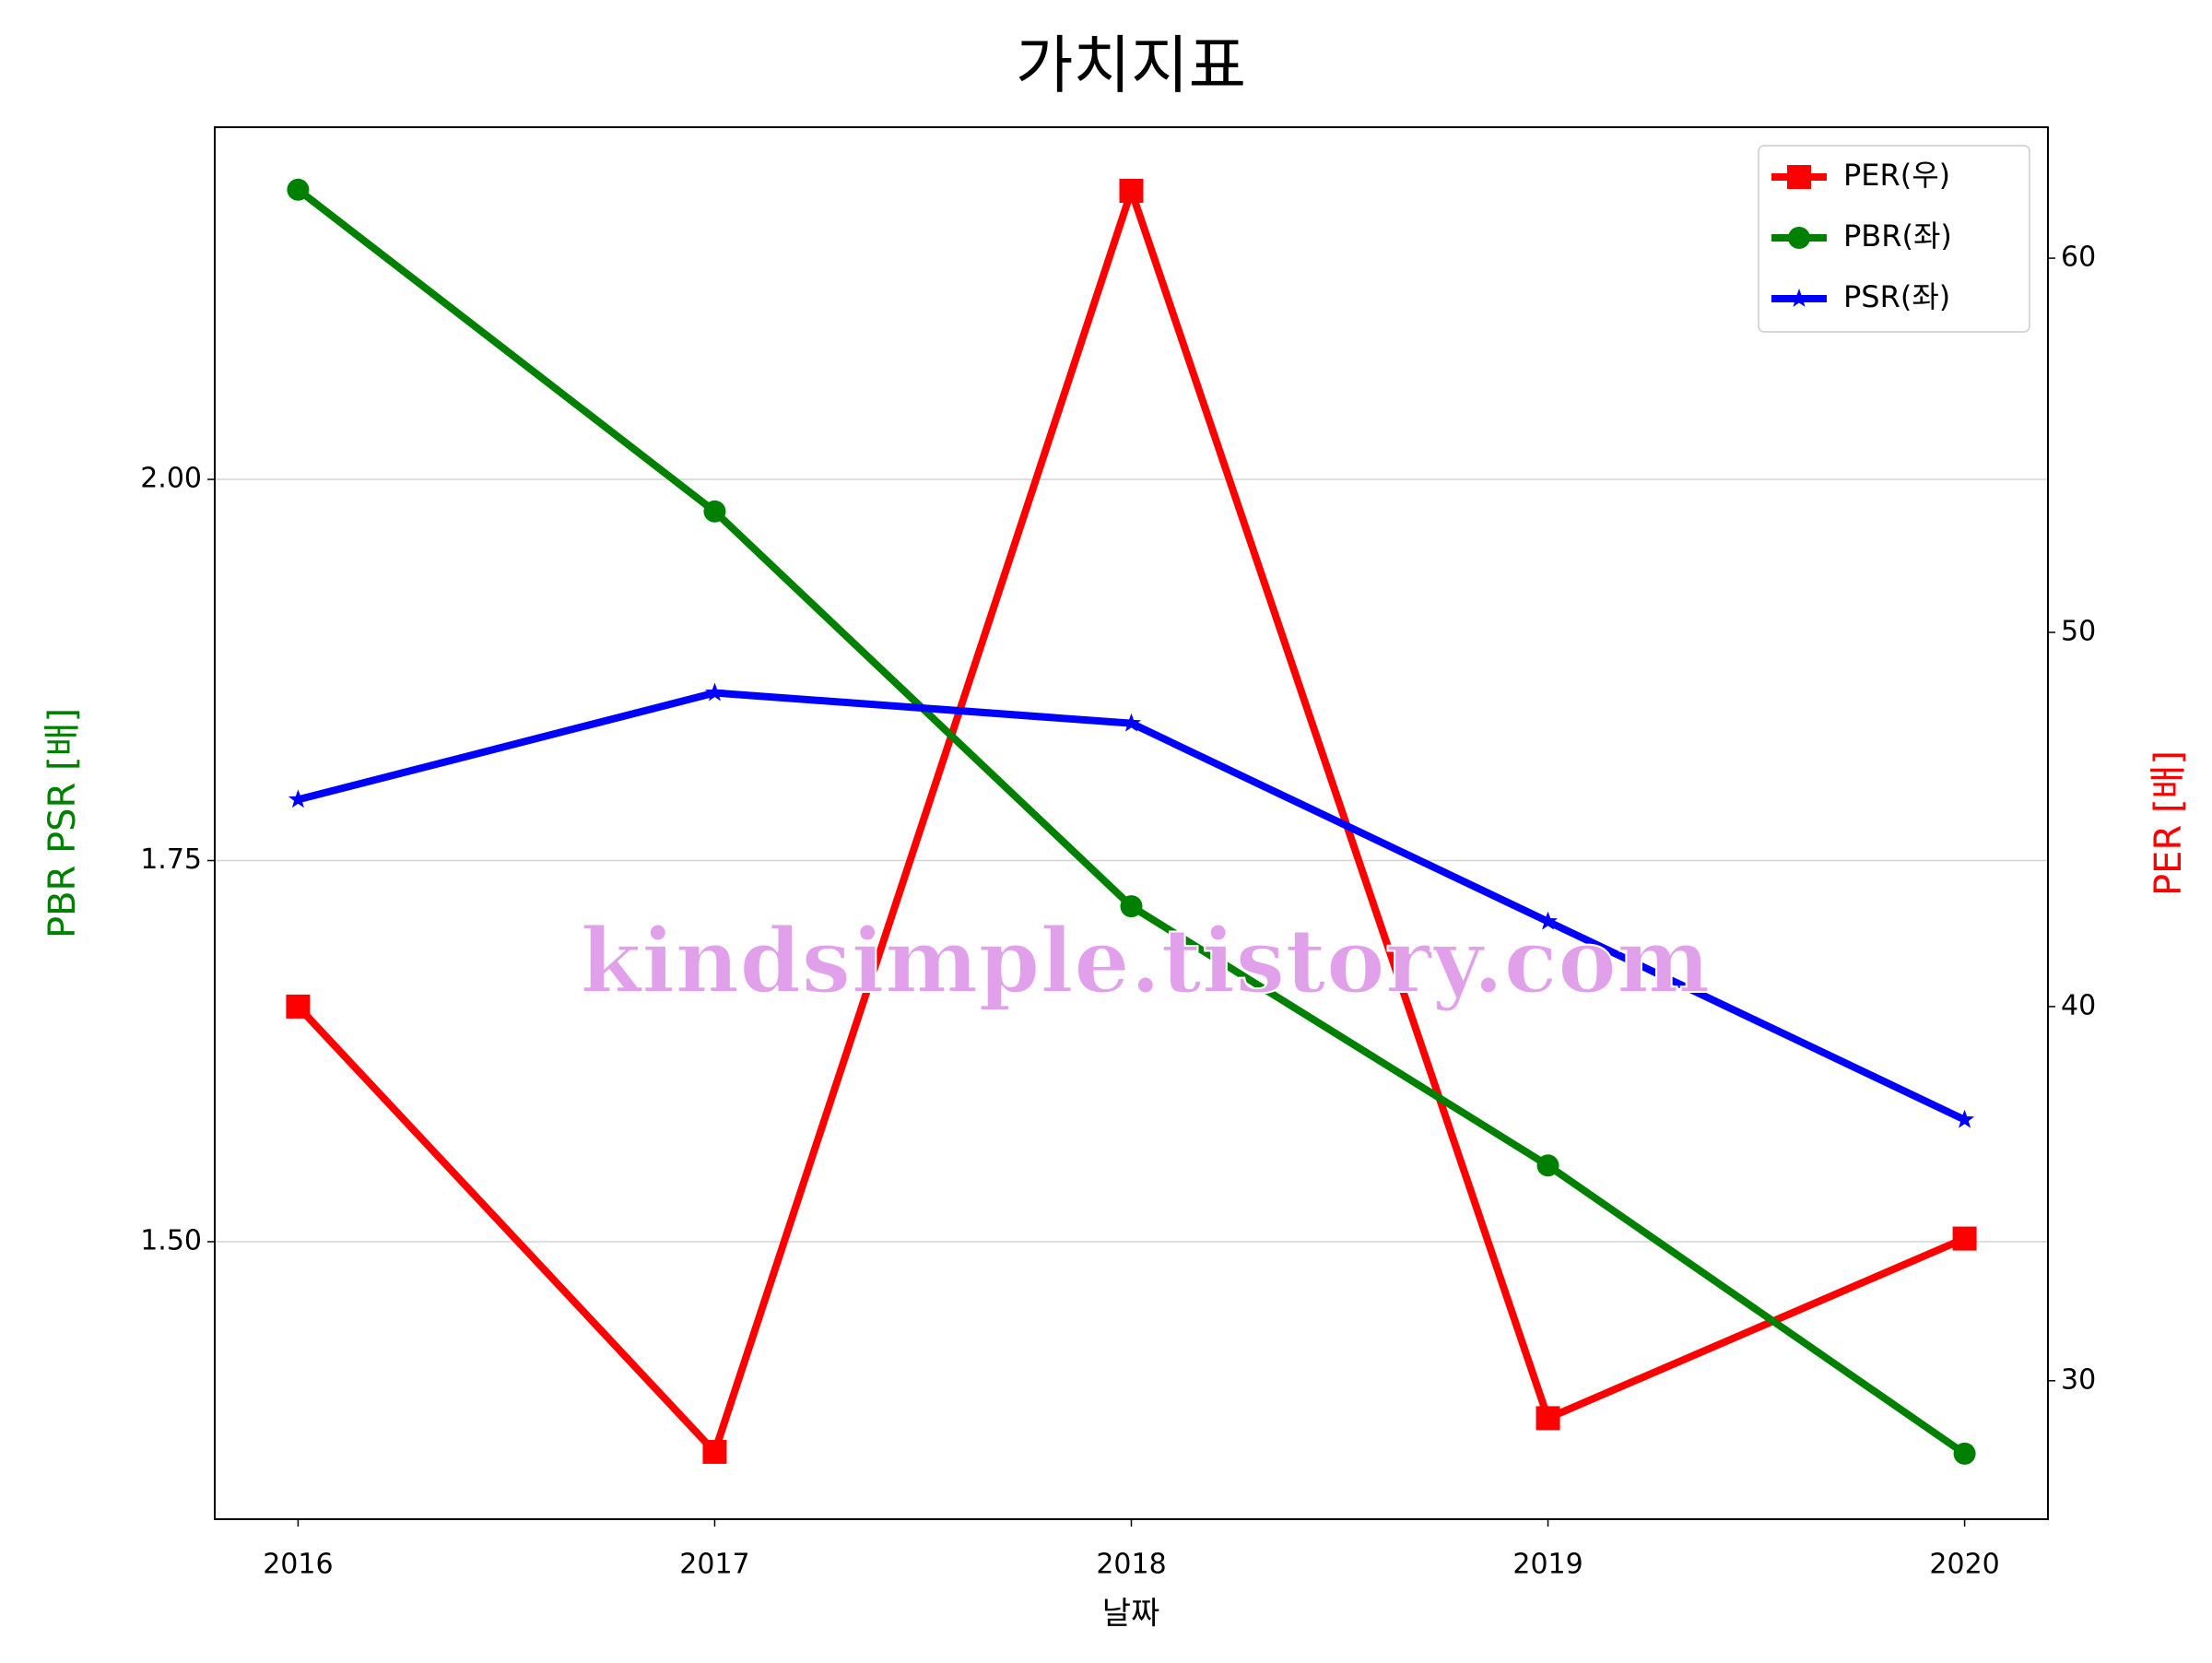 The image size is (2212, 1663). I want to click on x-tick-label: 2020, so click(1964, 1565).